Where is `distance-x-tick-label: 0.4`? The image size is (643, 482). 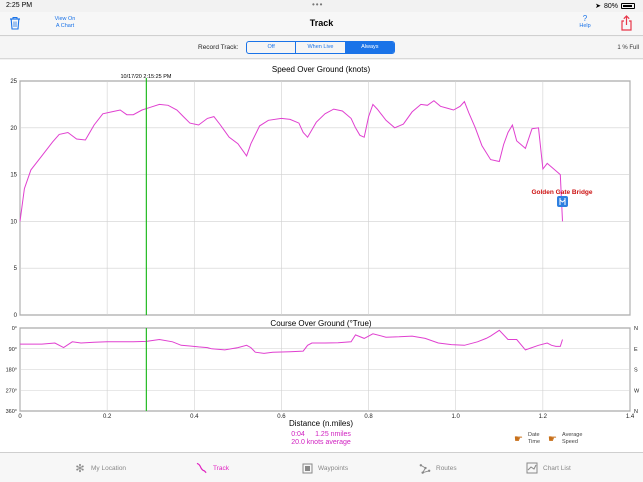
distance-x-tick-label: 0.4 is located at coordinates (194, 417).